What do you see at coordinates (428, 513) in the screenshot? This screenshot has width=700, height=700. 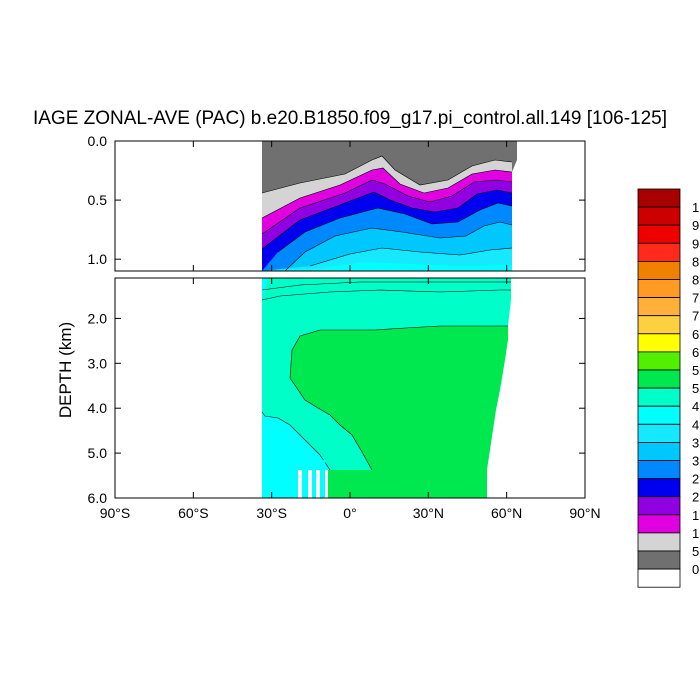 I see `x-tick-label: 30°N` at bounding box center [428, 513].